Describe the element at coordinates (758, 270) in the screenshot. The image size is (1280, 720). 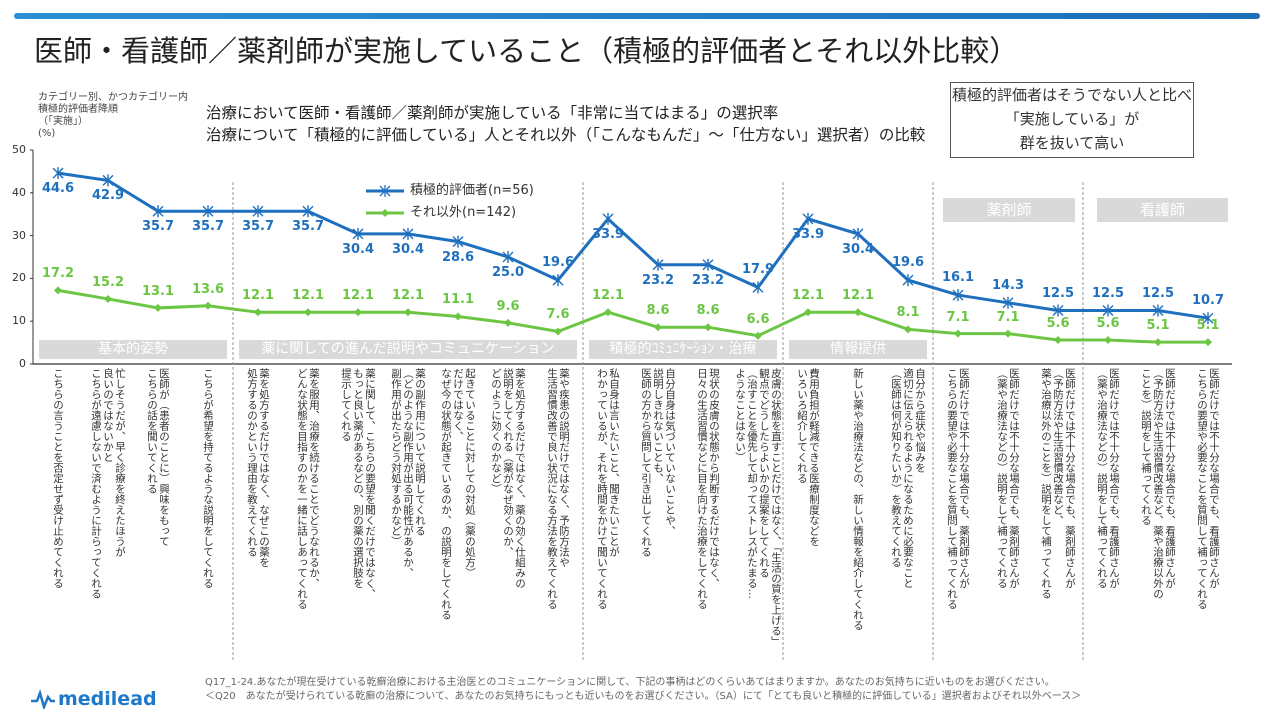
I see `data-label: 17.9` at that location.